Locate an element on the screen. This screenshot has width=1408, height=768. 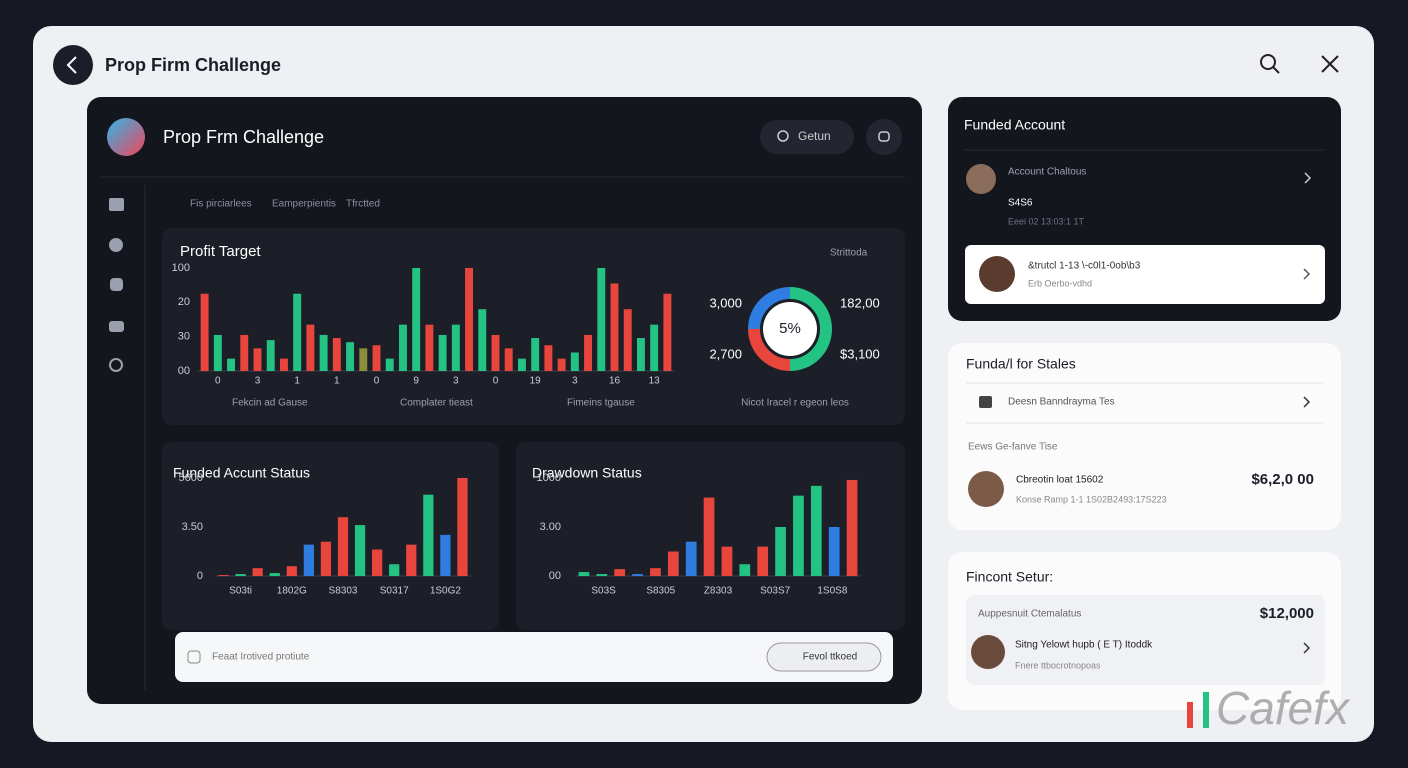
breadcrumb: Fis pirciarlees is located at coordinates (221, 204).